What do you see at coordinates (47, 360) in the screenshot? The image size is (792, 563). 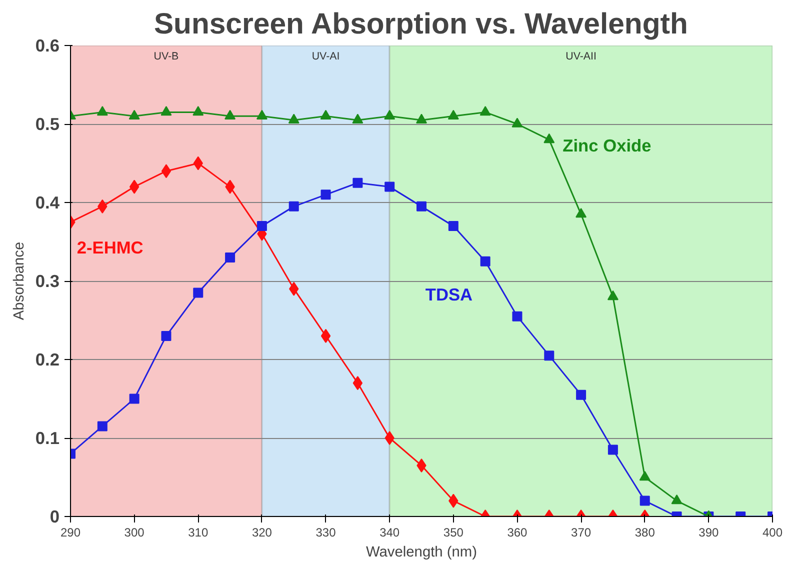 I see `y-tick-label: 0.2` at bounding box center [47, 360].